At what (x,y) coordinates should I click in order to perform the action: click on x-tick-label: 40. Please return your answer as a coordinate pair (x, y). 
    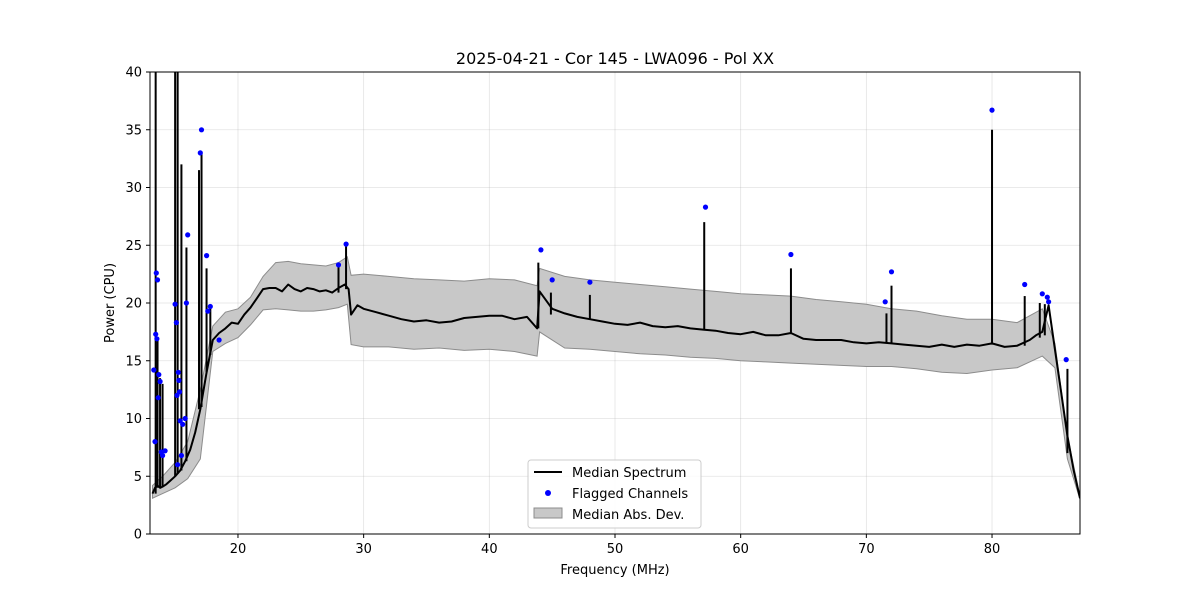
    Looking at the image, I should click on (489, 549).